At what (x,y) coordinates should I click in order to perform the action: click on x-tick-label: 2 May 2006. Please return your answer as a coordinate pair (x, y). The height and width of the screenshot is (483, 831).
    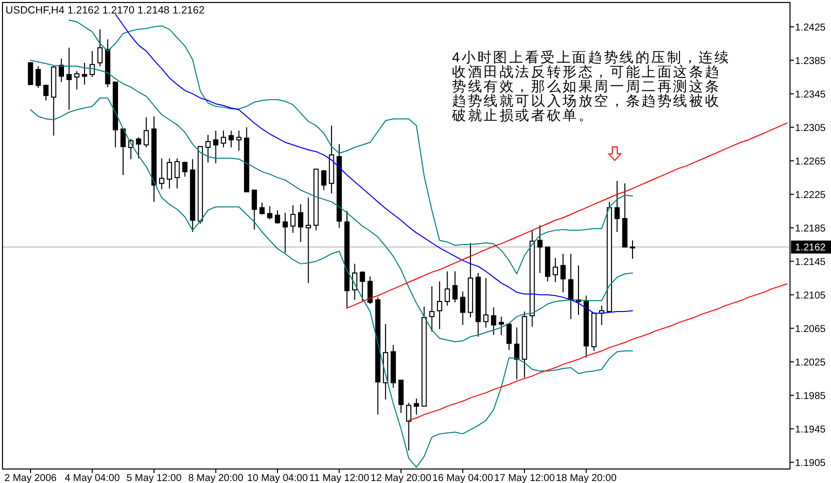
    Looking at the image, I should click on (31, 478).